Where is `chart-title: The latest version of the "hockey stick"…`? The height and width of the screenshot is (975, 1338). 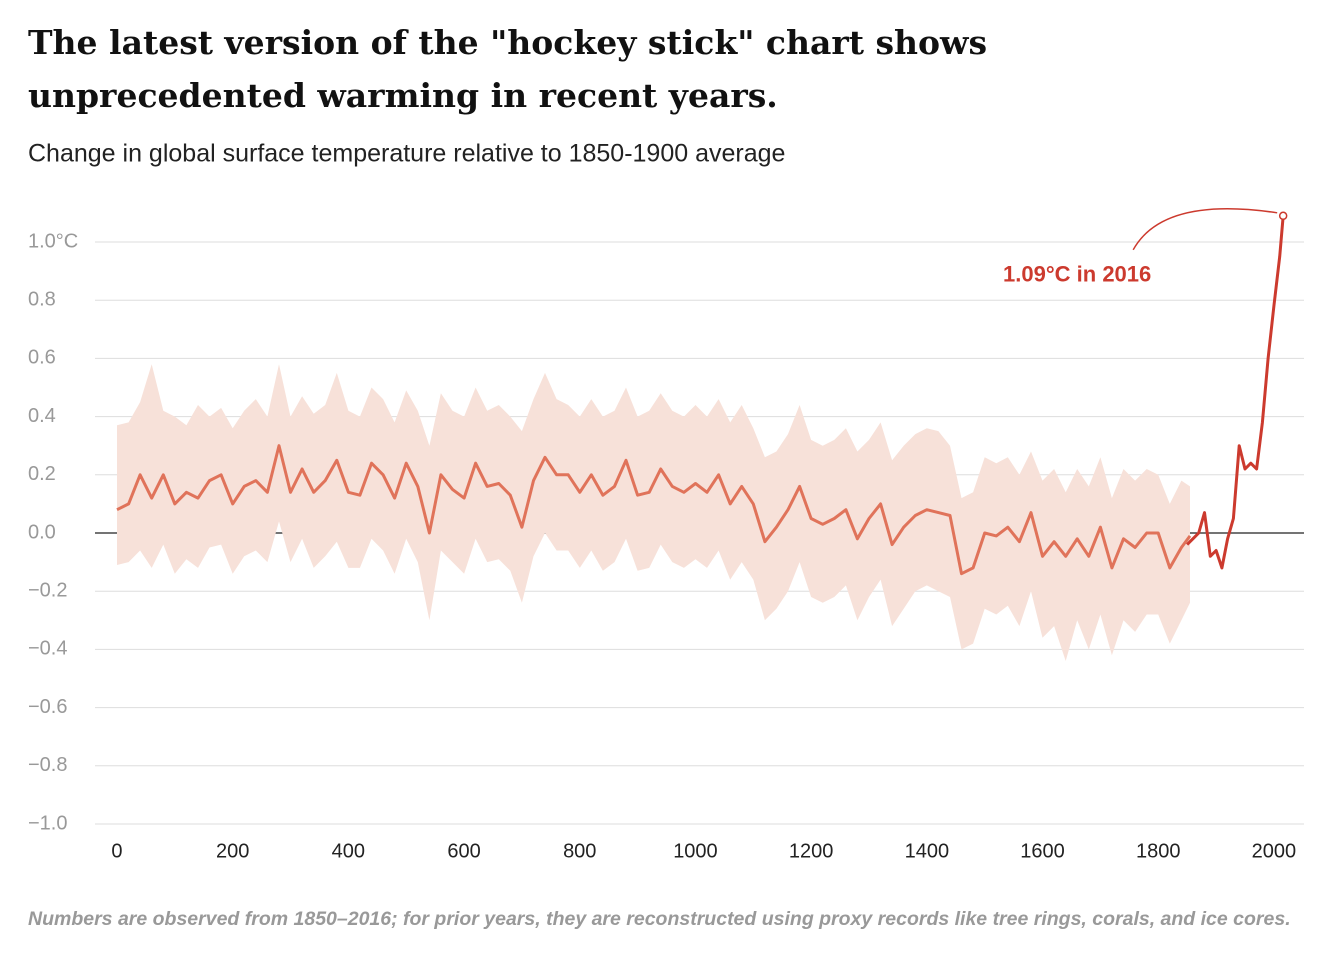 chart-title: The latest version of the "hockey stick"… is located at coordinates (507, 69).